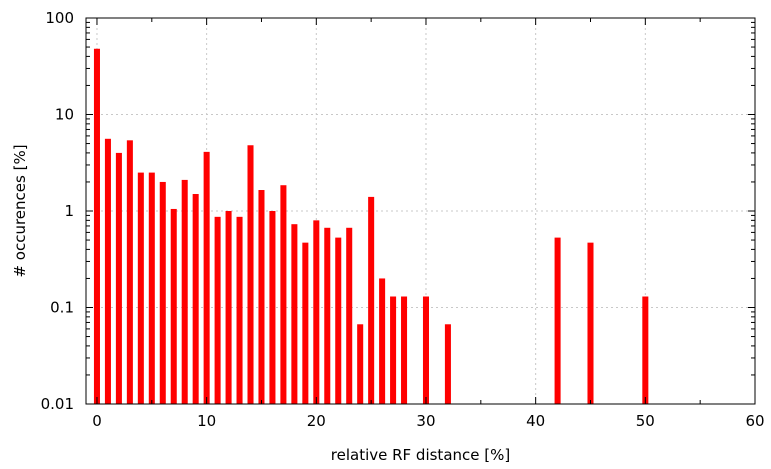 The width and height of the screenshot is (771, 469). What do you see at coordinates (20, 210) in the screenshot?
I see `y-axis-title: # occurences [%]` at bounding box center [20, 210].